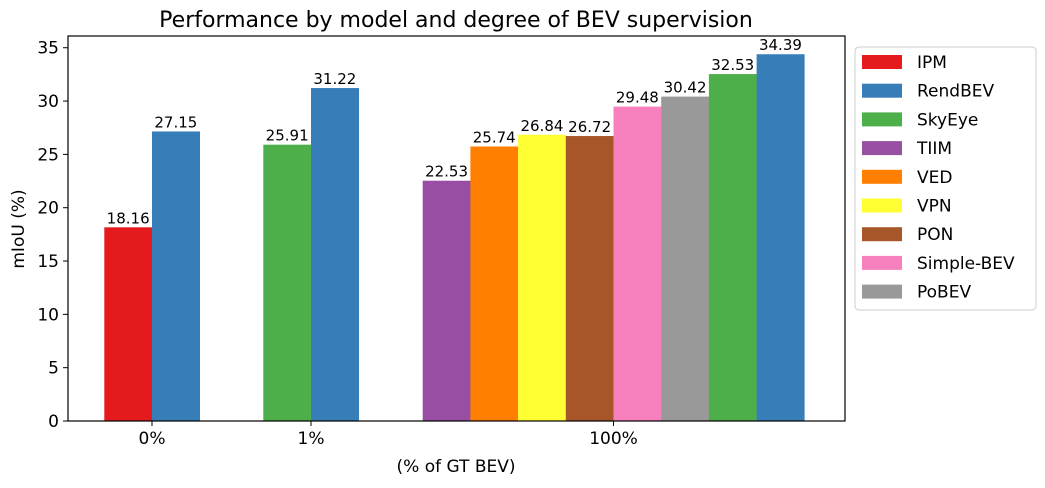 The height and width of the screenshot is (488, 1045). I want to click on legend-swatch-pon, so click(882, 234).